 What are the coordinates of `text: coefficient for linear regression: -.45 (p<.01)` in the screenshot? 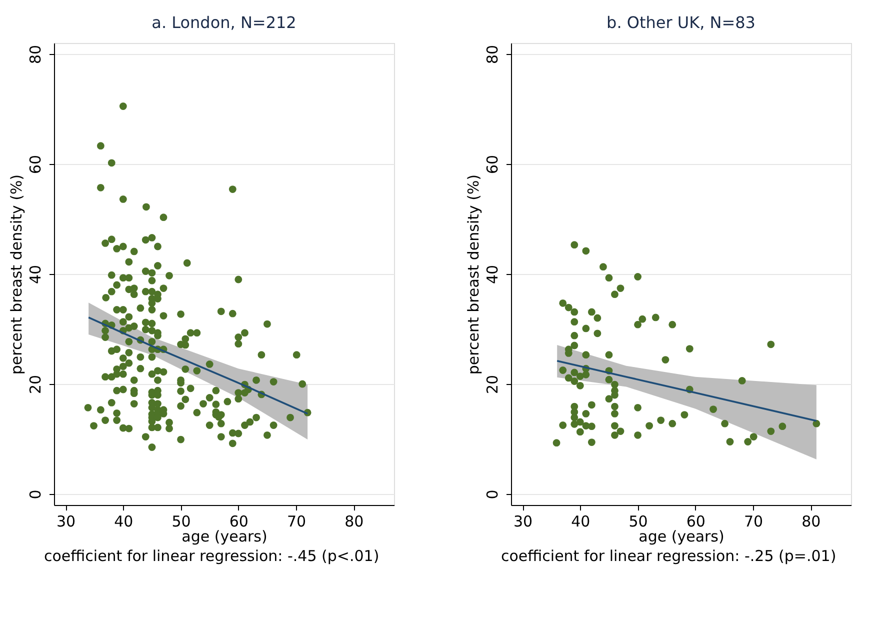 It's located at (212, 556).